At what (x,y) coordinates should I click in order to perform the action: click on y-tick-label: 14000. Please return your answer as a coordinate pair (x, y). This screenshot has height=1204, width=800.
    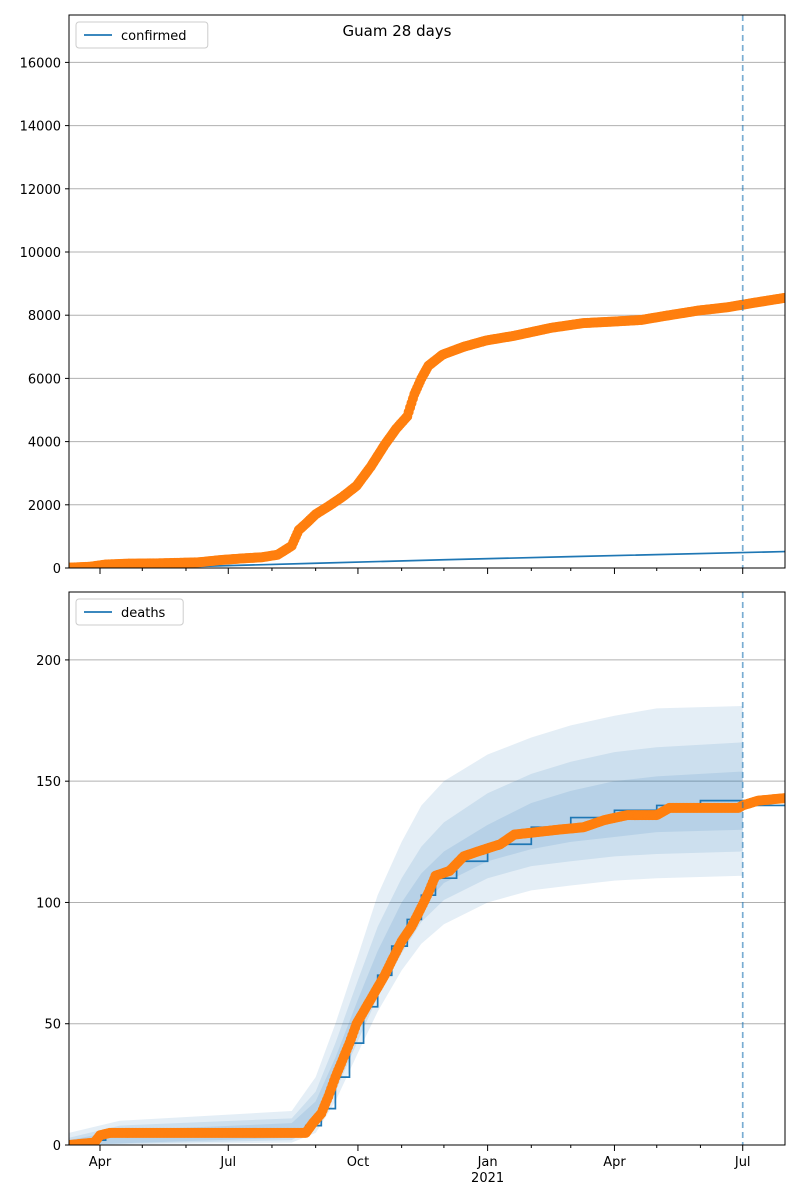
    Looking at the image, I should click on (40, 127).